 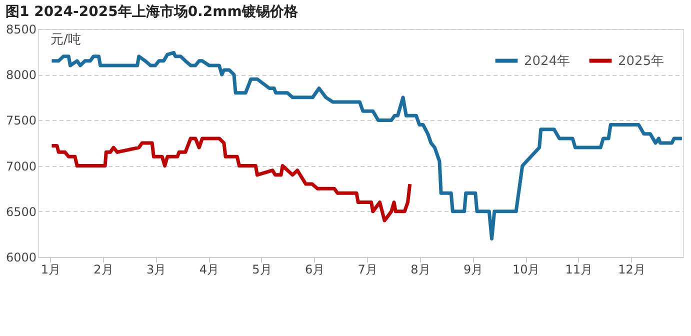 What do you see at coordinates (156, 269) in the screenshot?
I see `x-tick-label: 3月` at bounding box center [156, 269].